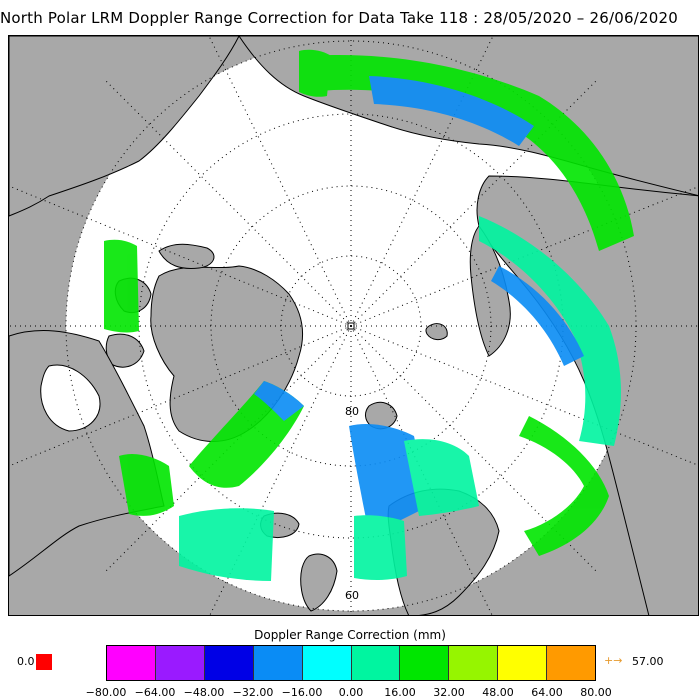 This screenshot has width=700, height=700. Describe the element at coordinates (124, 126) in the screenshot. I see `alaska` at that location.